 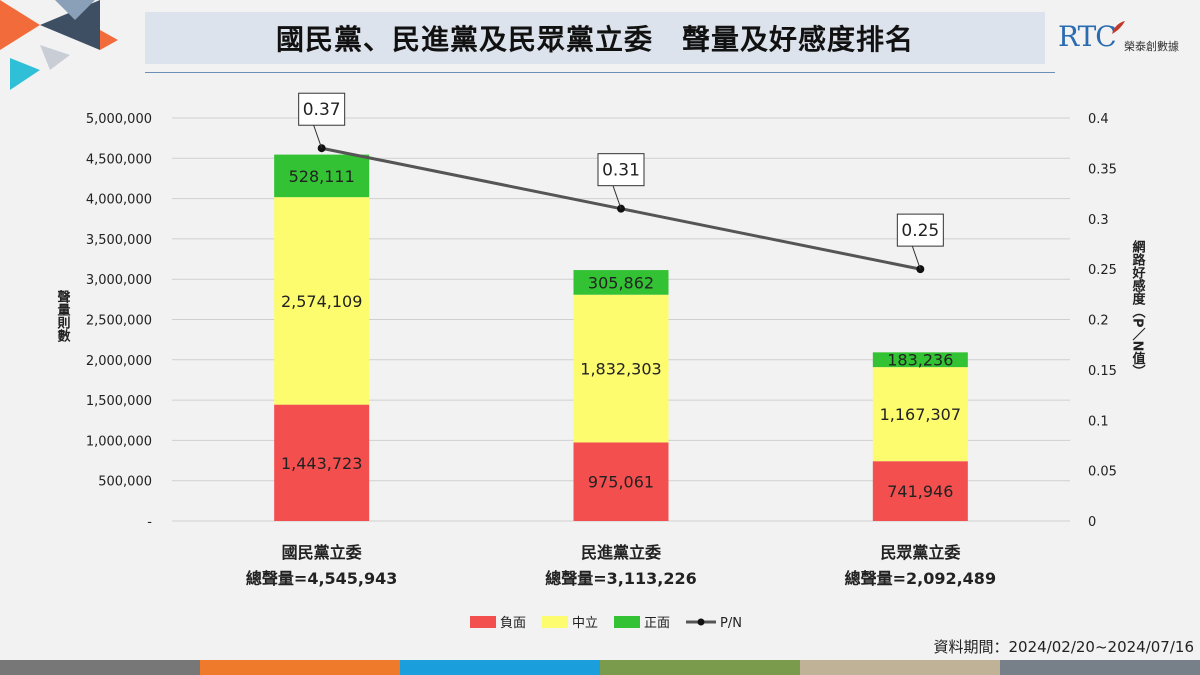 What do you see at coordinates (920, 552) in the screenshot?
I see `category-label: 民眾黨立委` at bounding box center [920, 552].